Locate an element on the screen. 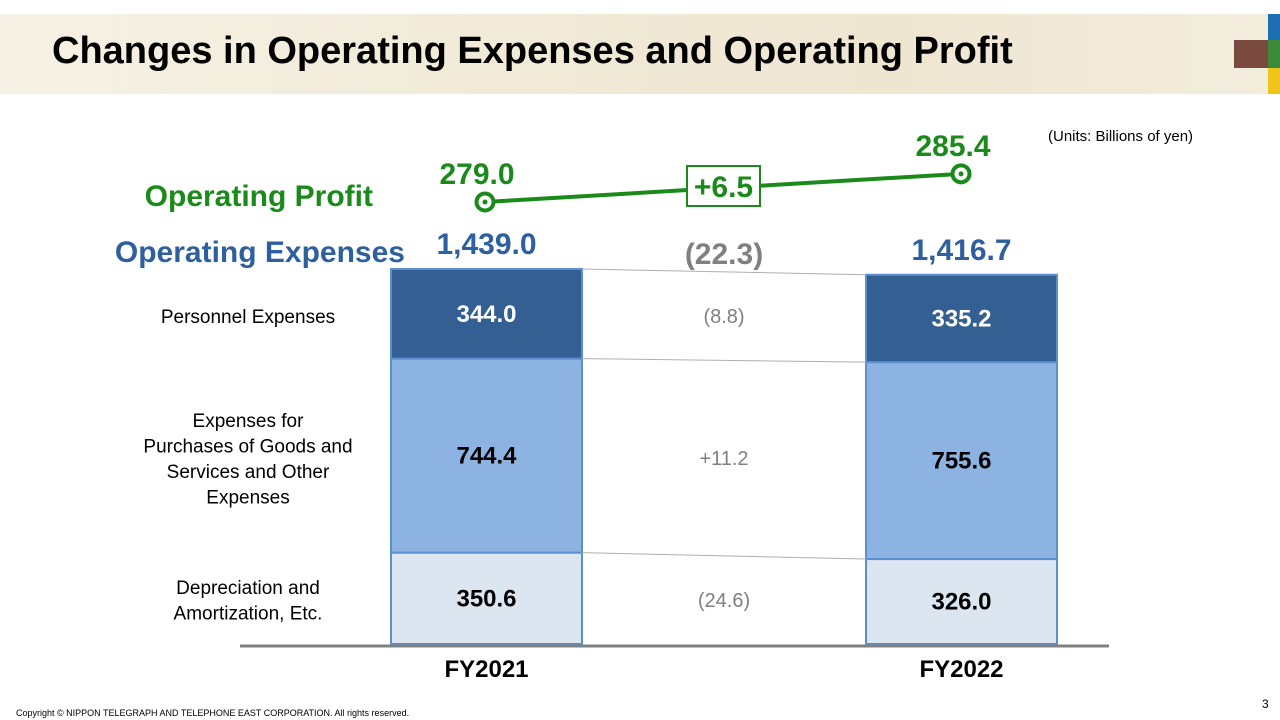 The width and height of the screenshot is (1280, 720). segment-change-label: +11.2 is located at coordinates (723, 459).